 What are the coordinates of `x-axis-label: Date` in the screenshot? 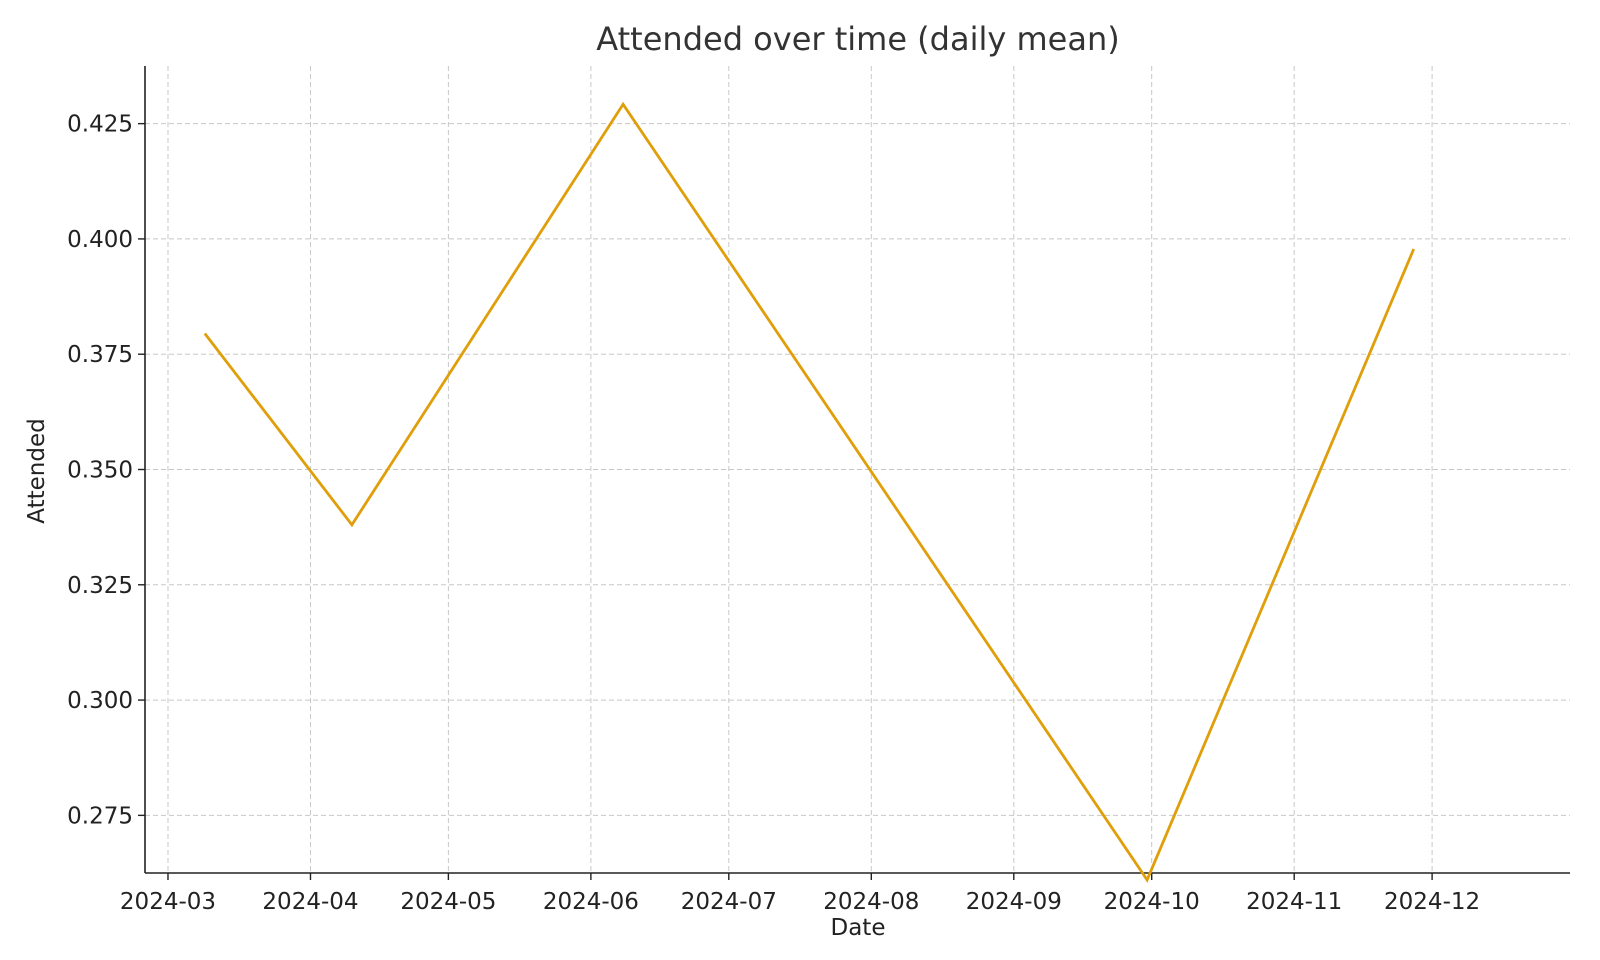 It's located at (858, 928).